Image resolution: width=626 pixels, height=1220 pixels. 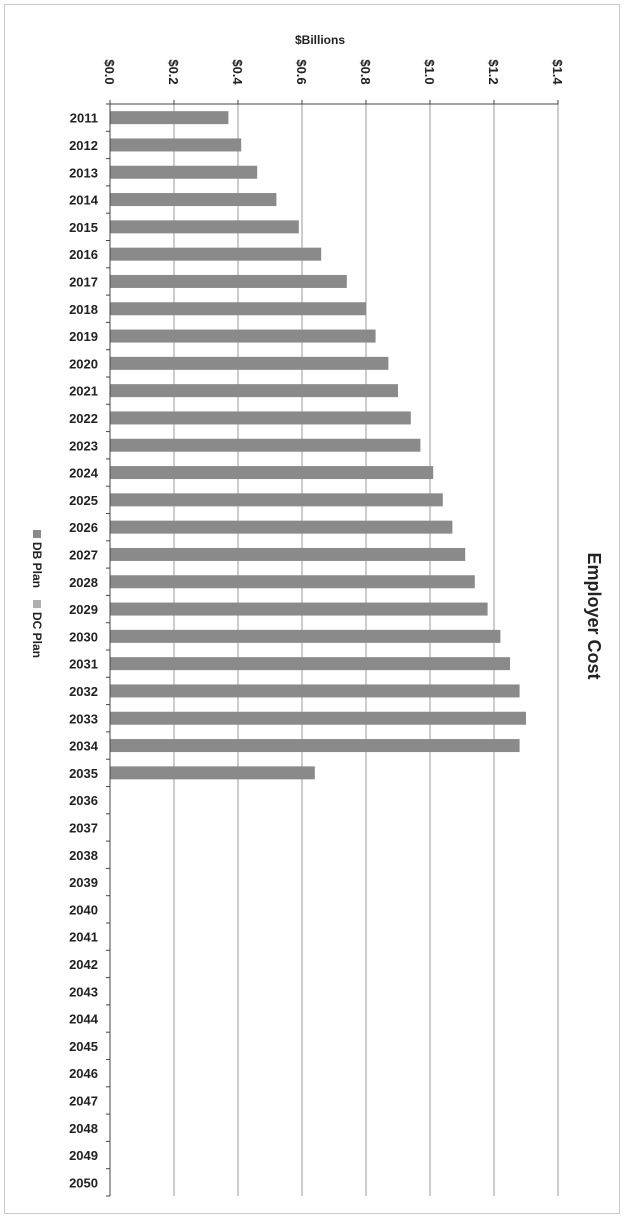 I want to click on category-label-2015: 2015, so click(x=83, y=227).